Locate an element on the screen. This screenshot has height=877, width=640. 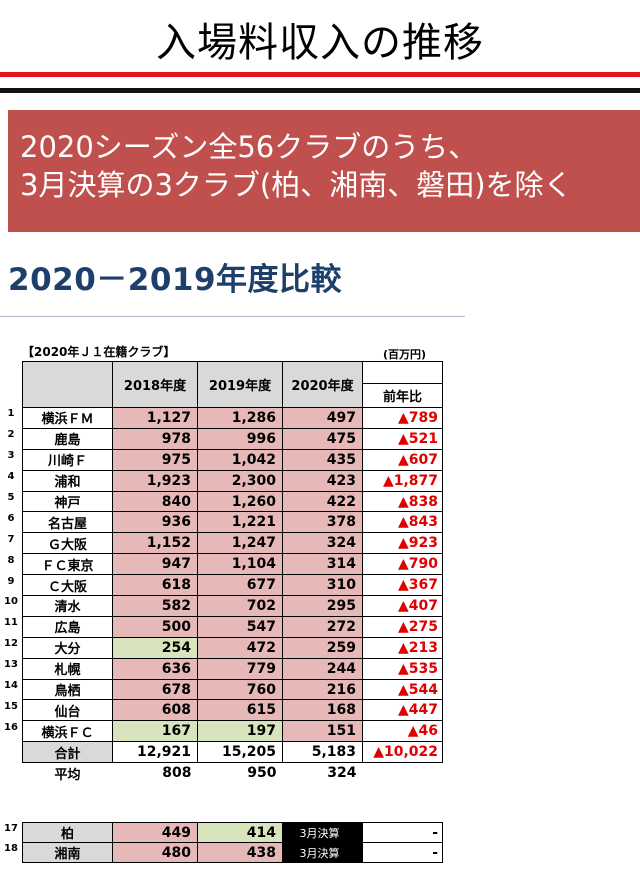
value-2018: 1,152 is located at coordinates (155, 543).